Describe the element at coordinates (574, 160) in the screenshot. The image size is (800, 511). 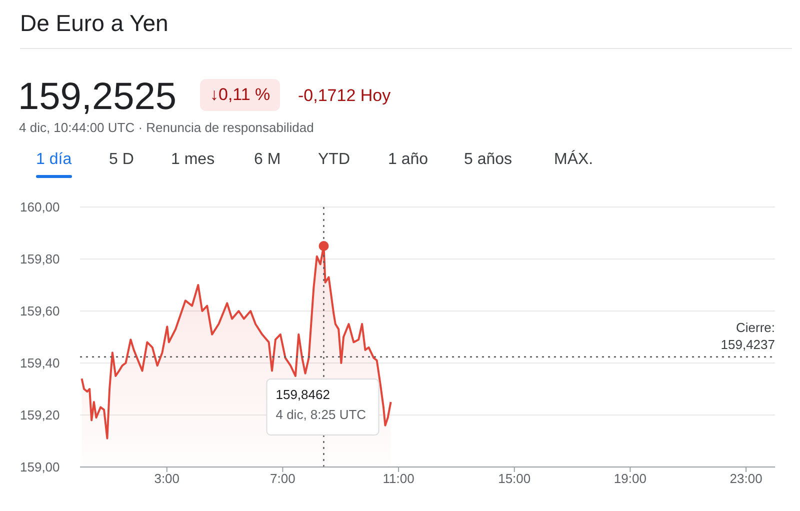
I see `text: MÁX.` at that location.